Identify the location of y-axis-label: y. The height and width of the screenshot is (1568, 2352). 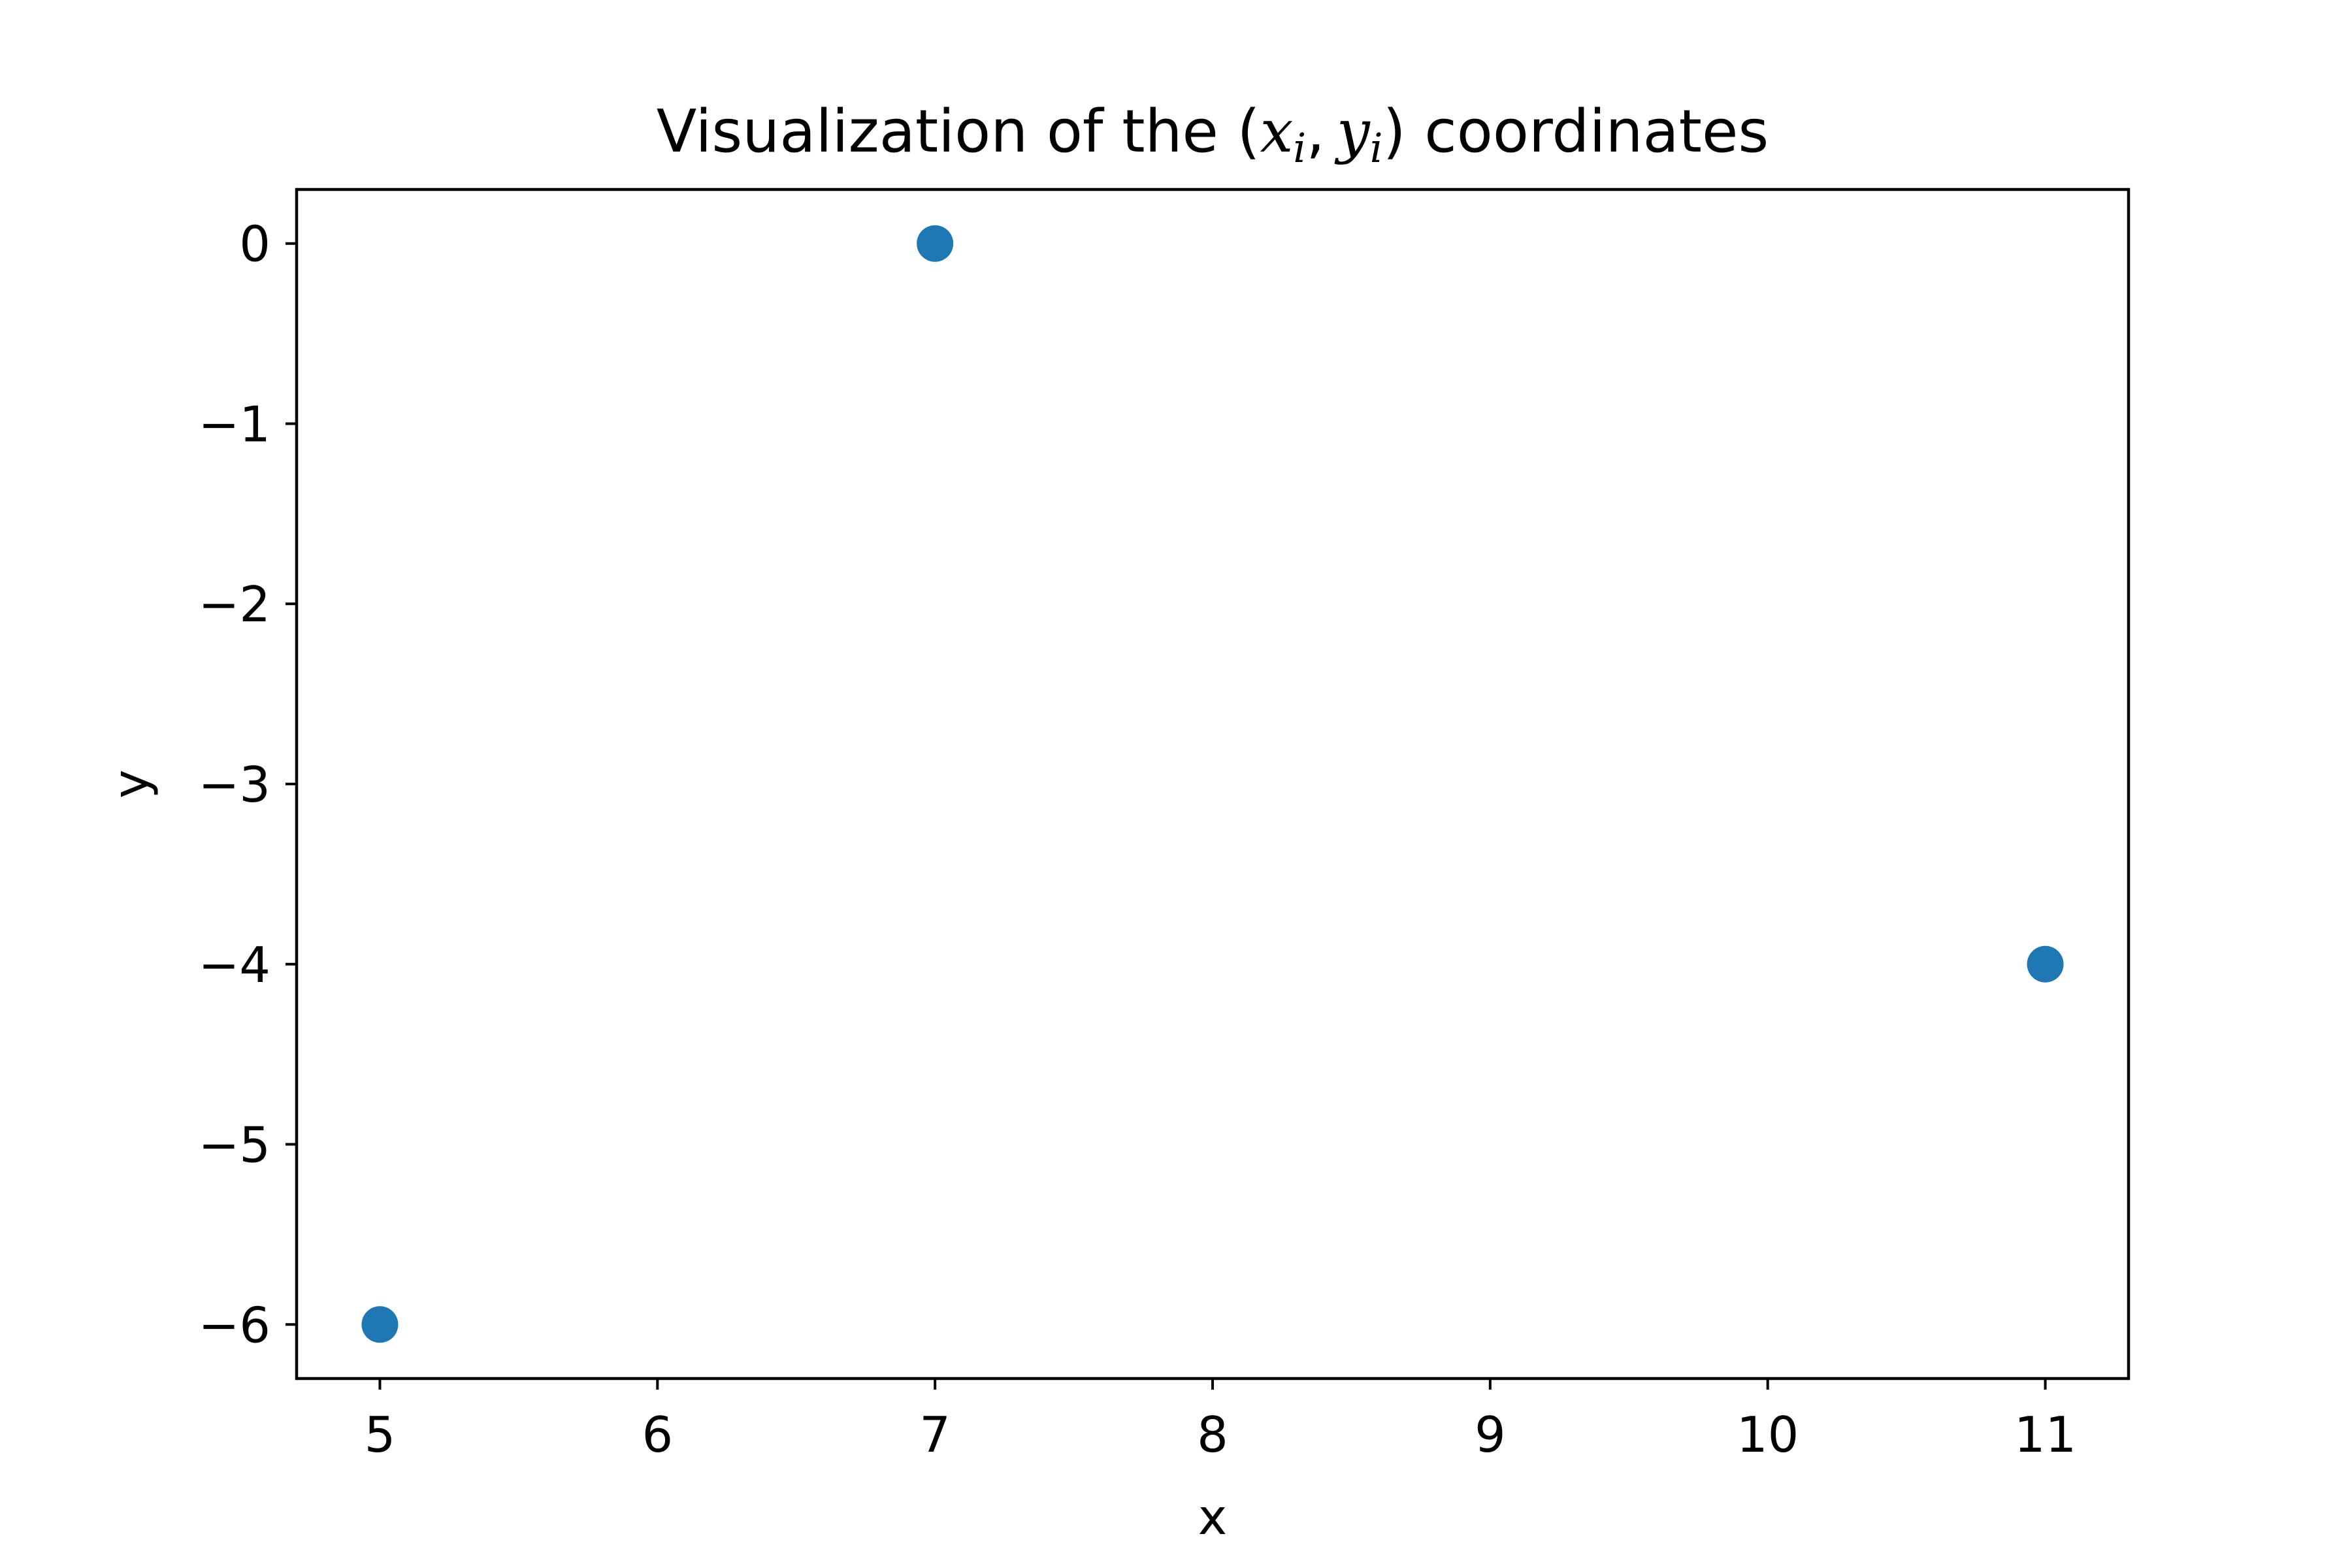
(130, 784).